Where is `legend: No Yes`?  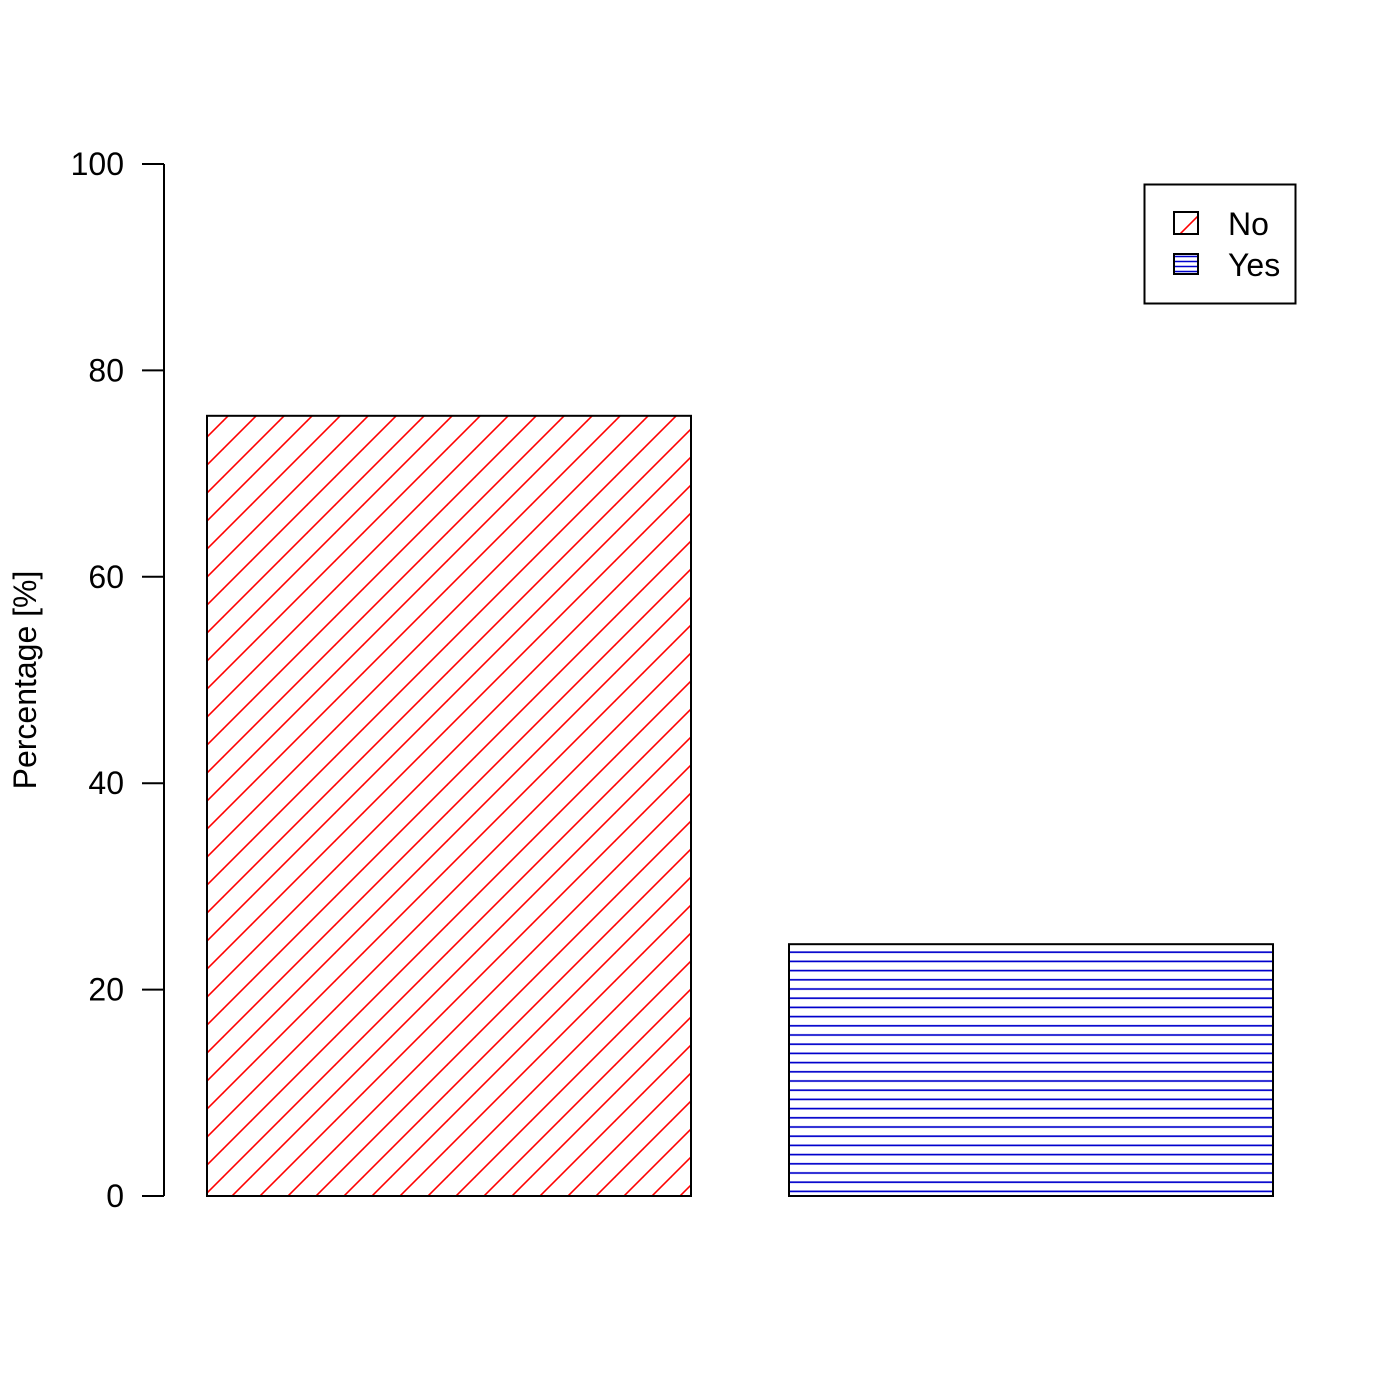 legend: No Yes is located at coordinates (1220, 244).